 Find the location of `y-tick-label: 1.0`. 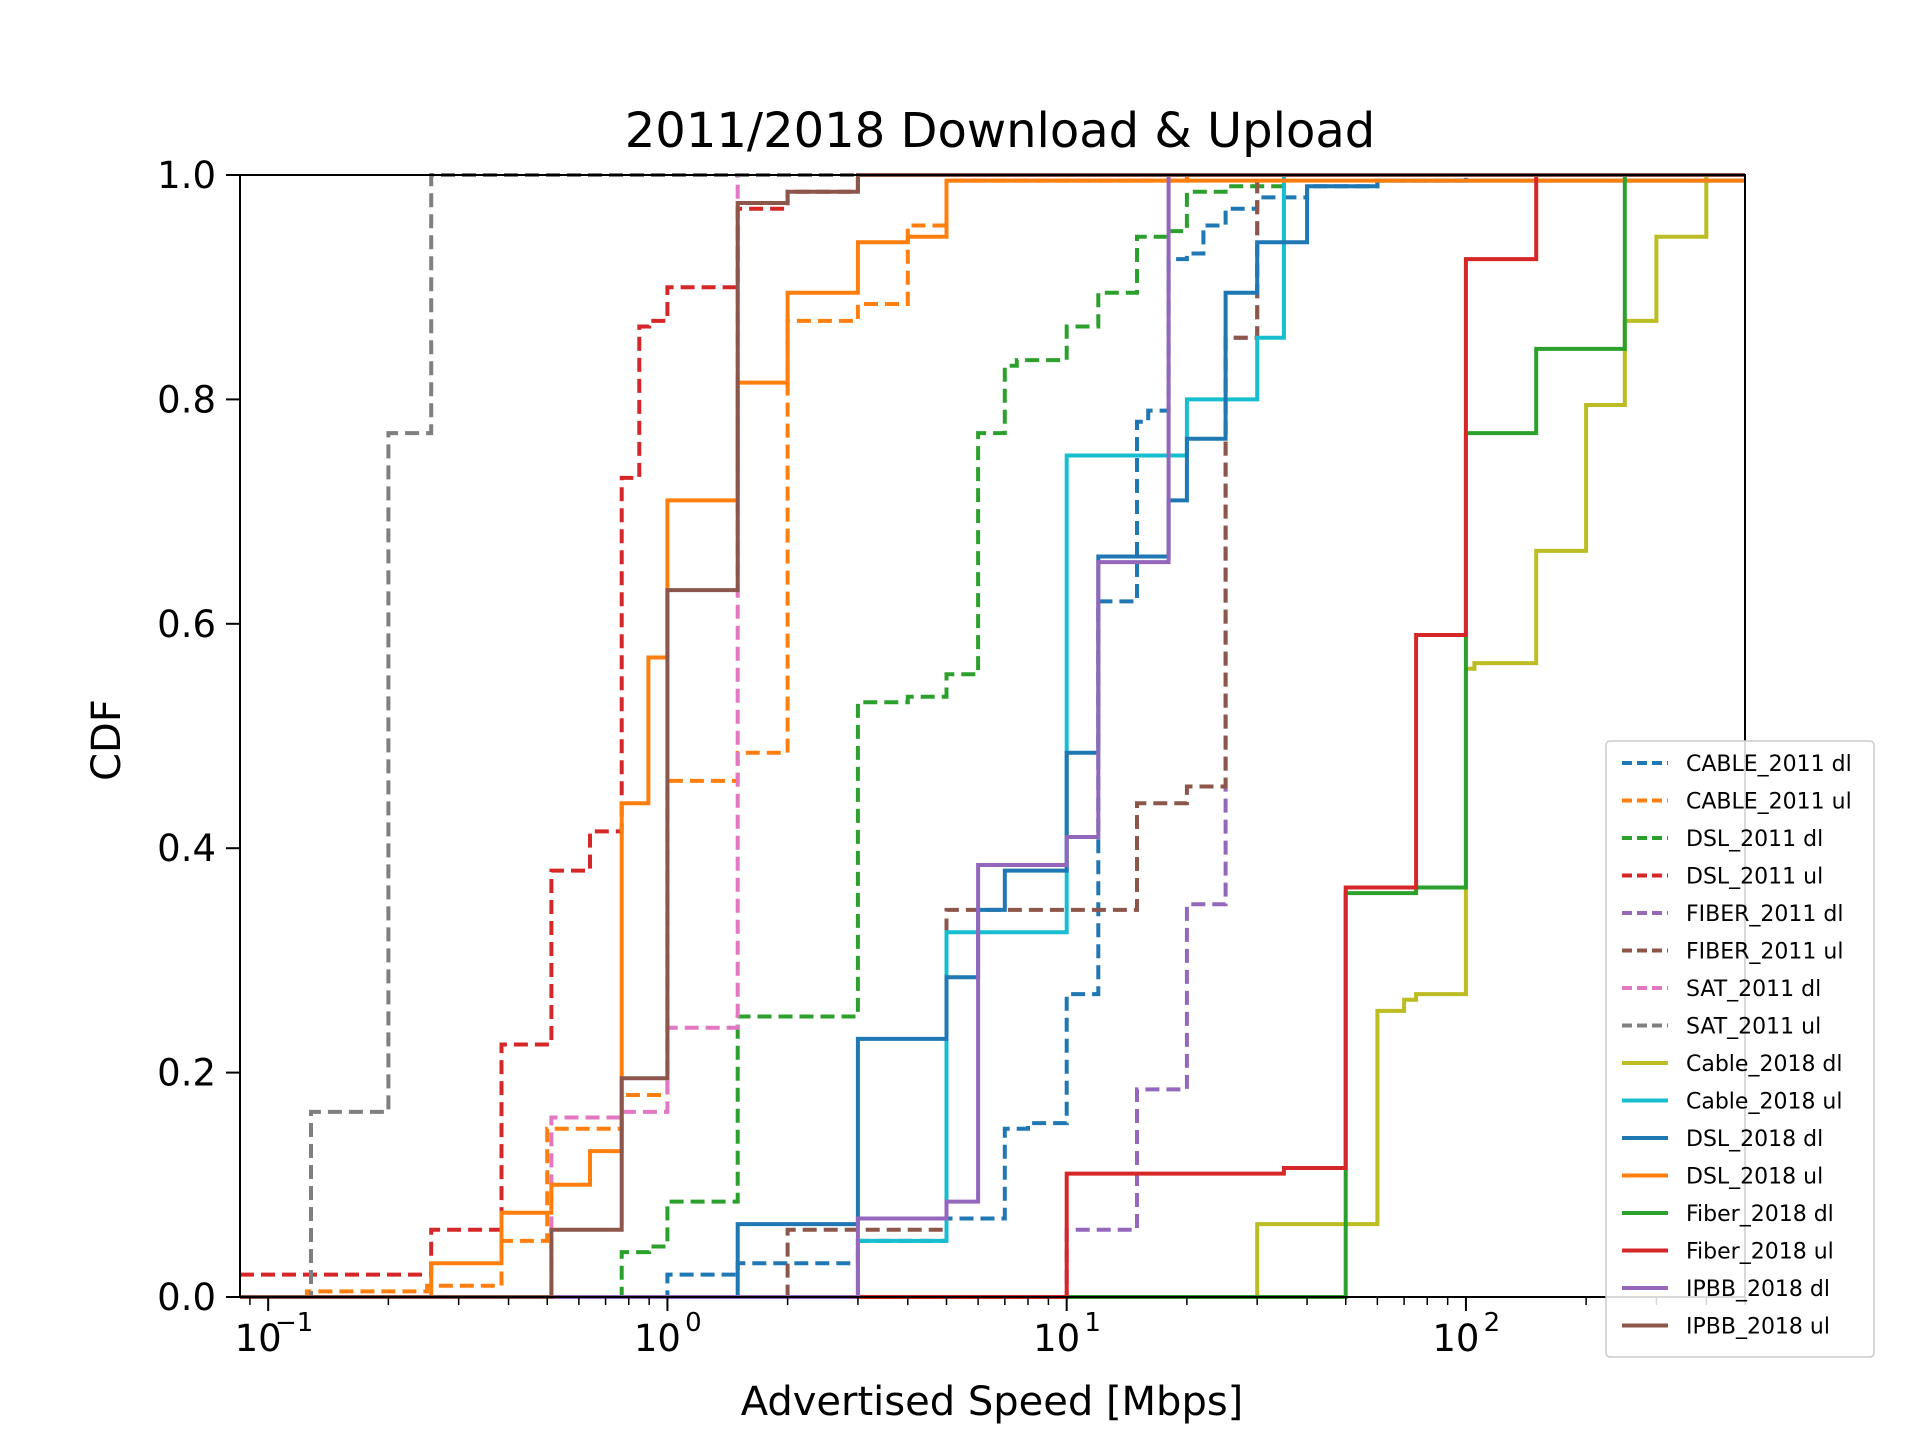

y-tick-label: 1.0 is located at coordinates (186, 175).